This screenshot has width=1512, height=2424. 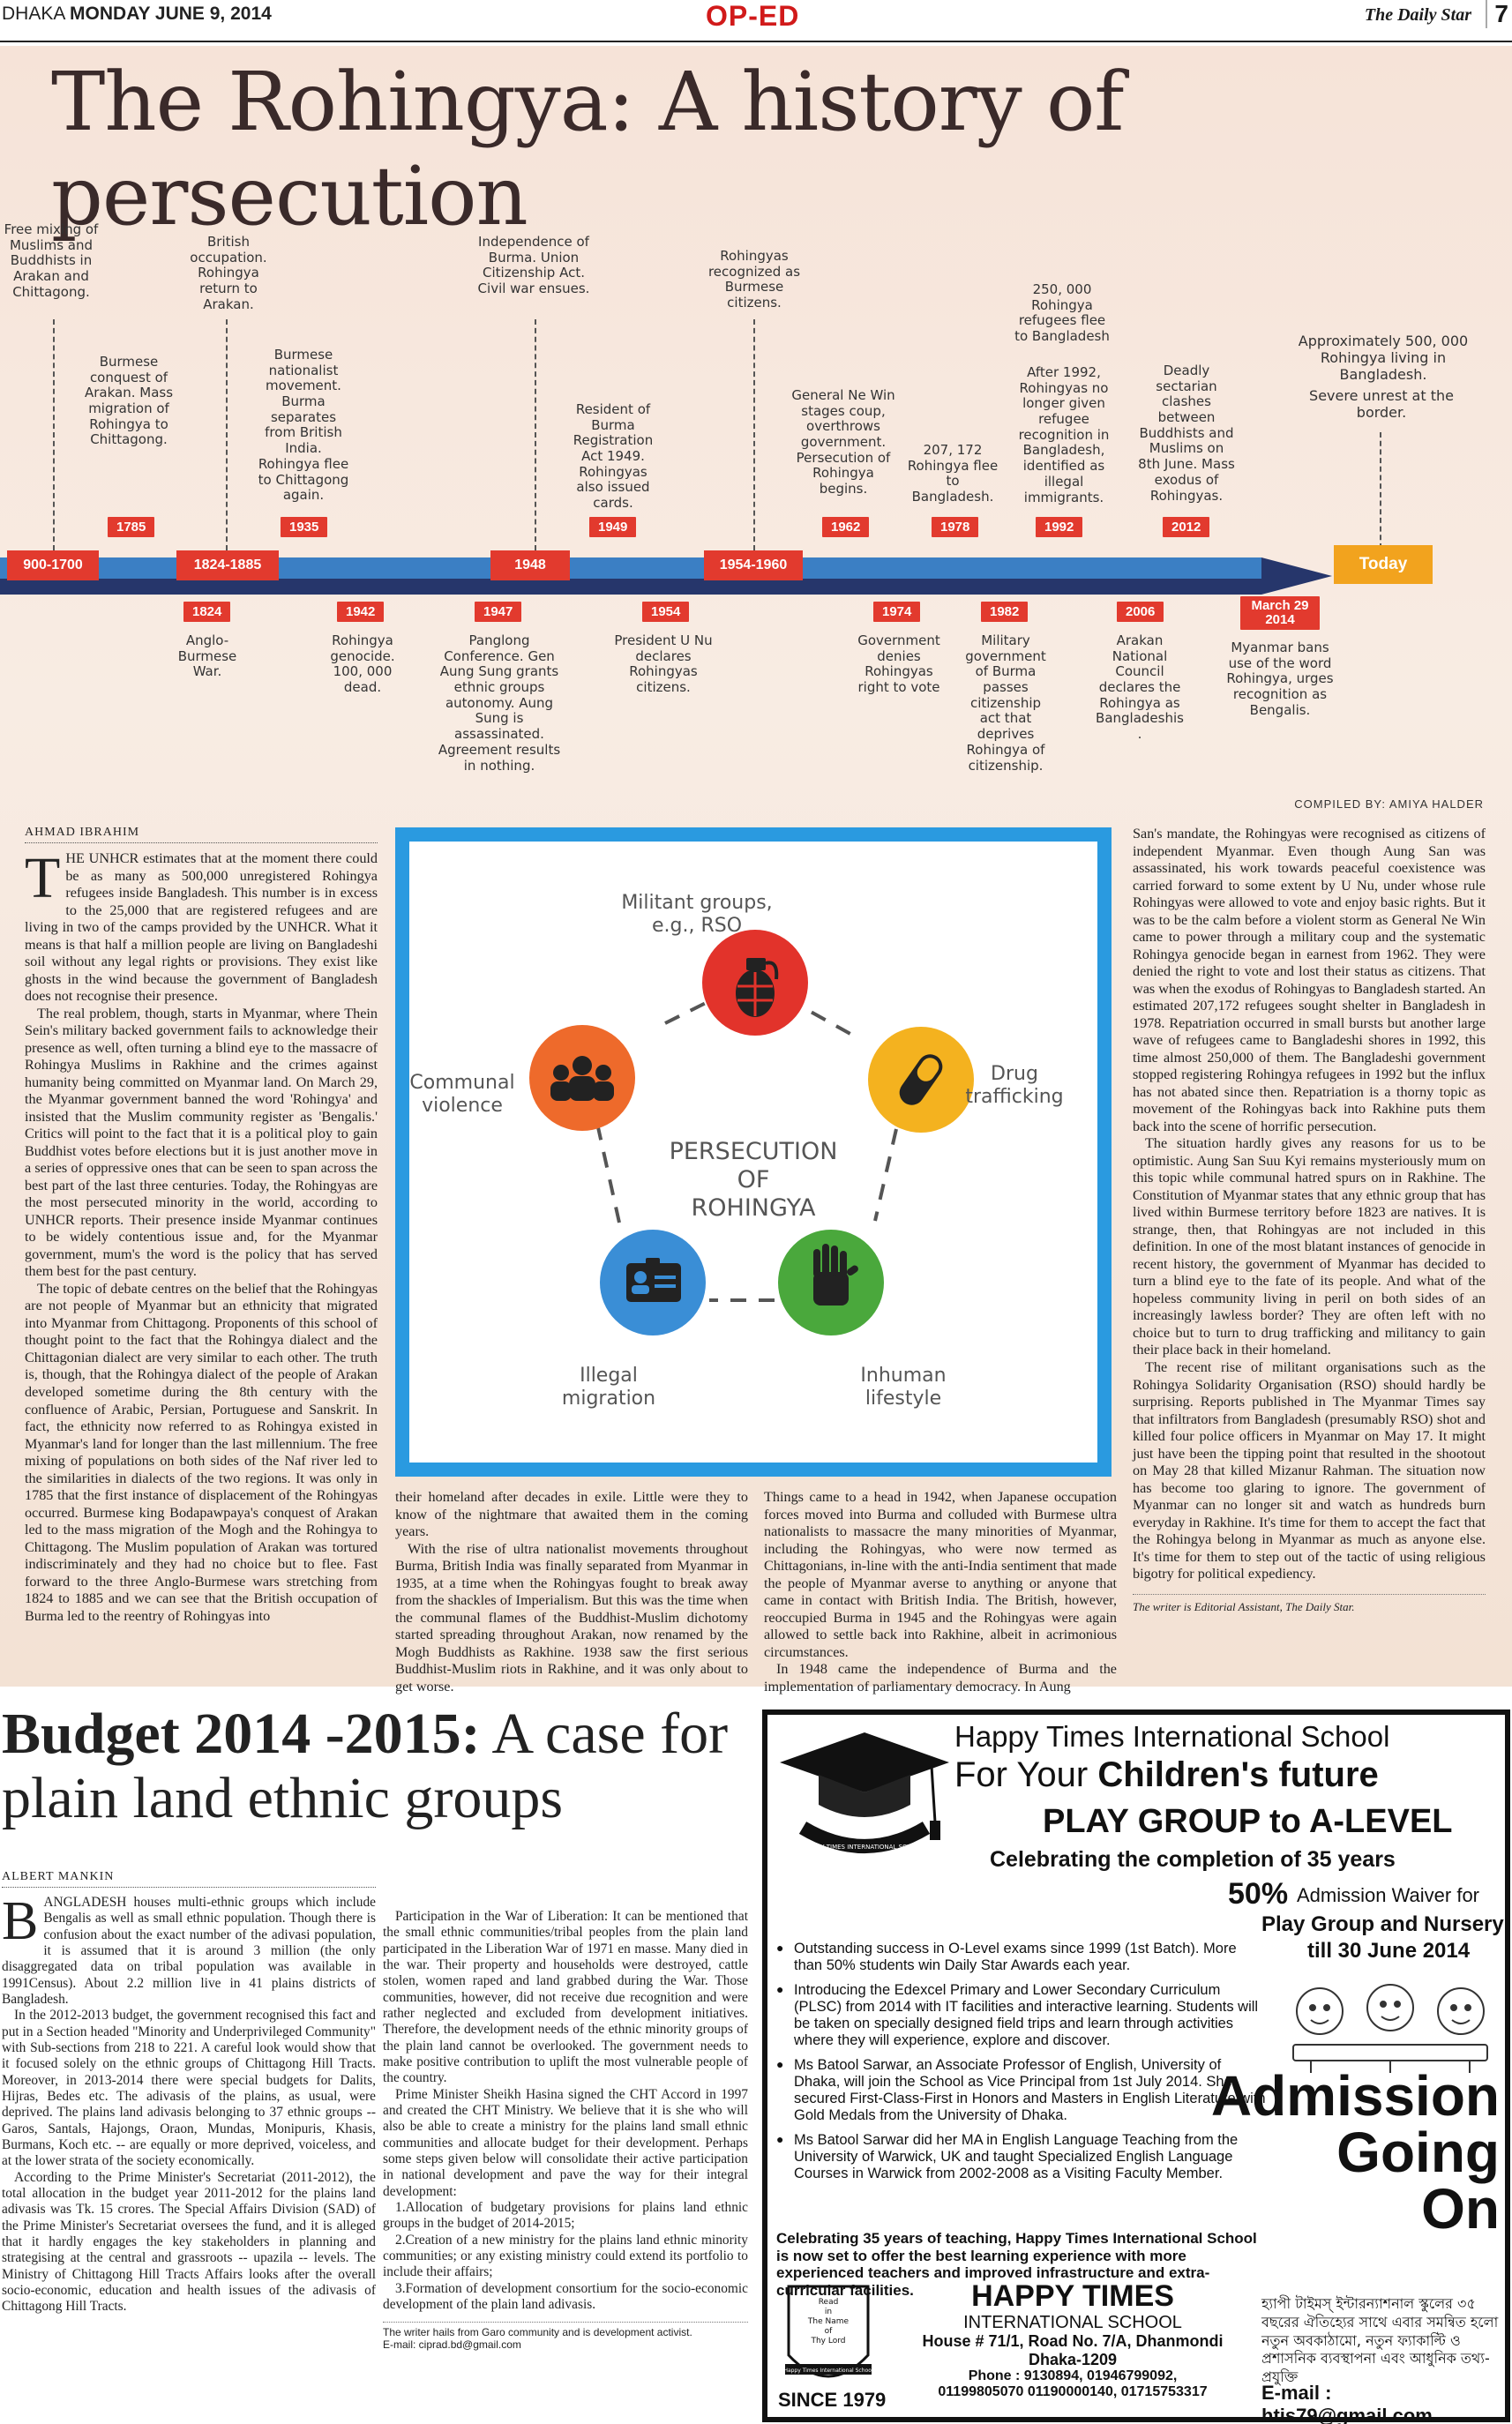 I want to click on year-flag: 1942, so click(x=361, y=612).